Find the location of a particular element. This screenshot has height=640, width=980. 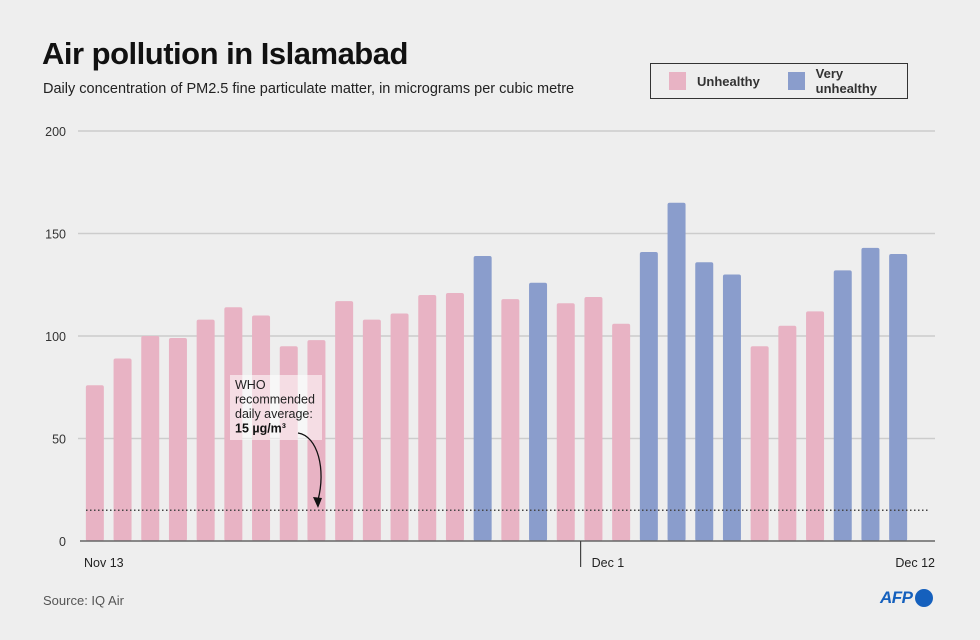

legend-label-unhealthy: Unhealthy is located at coordinates (728, 81).